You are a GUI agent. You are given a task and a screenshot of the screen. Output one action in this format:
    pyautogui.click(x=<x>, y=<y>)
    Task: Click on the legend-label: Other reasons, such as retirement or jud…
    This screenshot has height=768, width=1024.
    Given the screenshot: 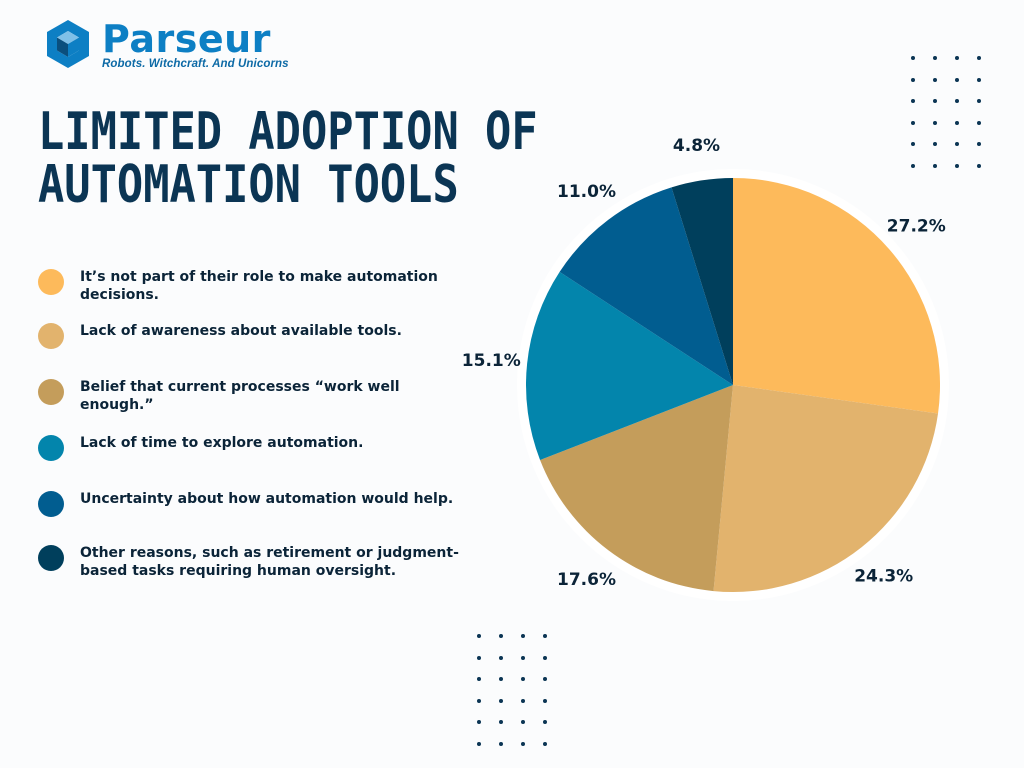 What is the action you would take?
    pyautogui.click(x=269, y=562)
    